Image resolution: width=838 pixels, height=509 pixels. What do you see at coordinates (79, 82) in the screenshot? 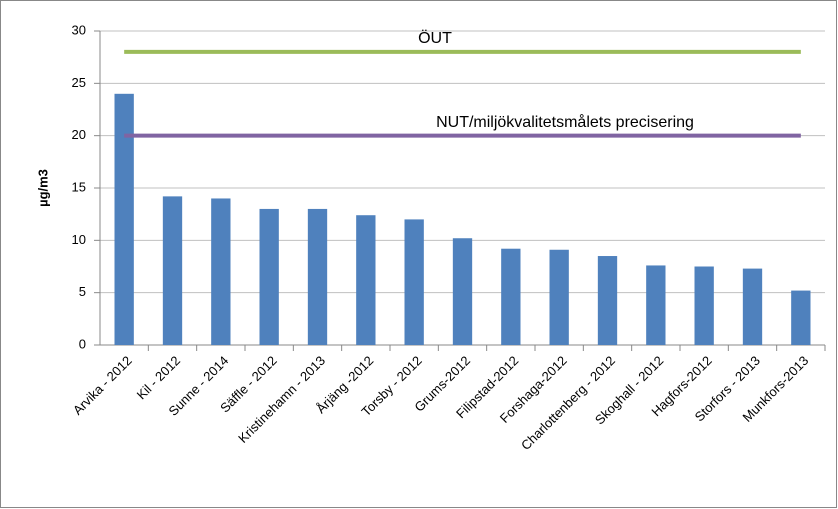
I see `y-tick-label: 25` at bounding box center [79, 82].